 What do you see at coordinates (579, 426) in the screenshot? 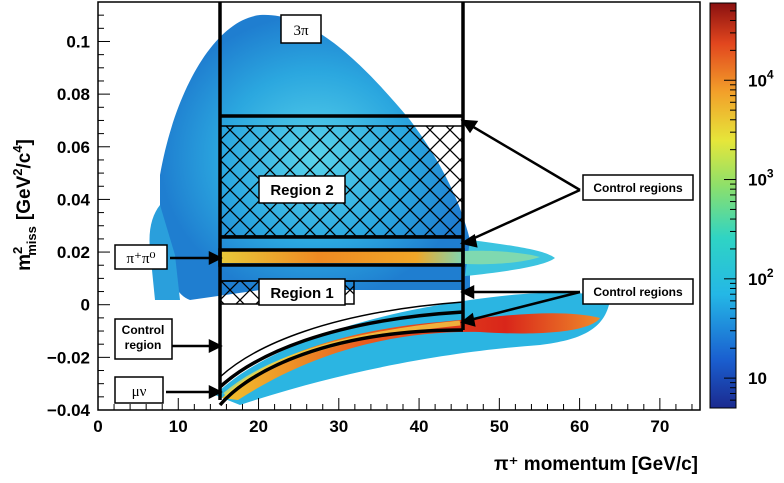
I see `x-tick-label: 60` at bounding box center [579, 426].